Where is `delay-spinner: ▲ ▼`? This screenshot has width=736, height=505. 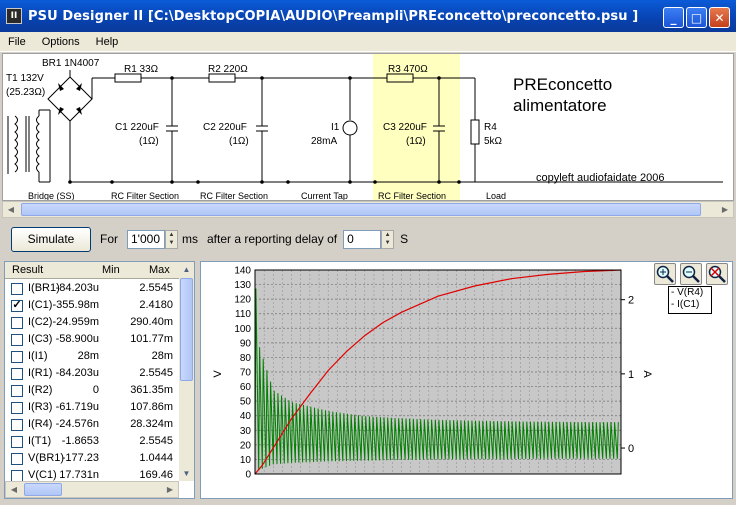 delay-spinner: ▲ ▼ is located at coordinates (388, 239).